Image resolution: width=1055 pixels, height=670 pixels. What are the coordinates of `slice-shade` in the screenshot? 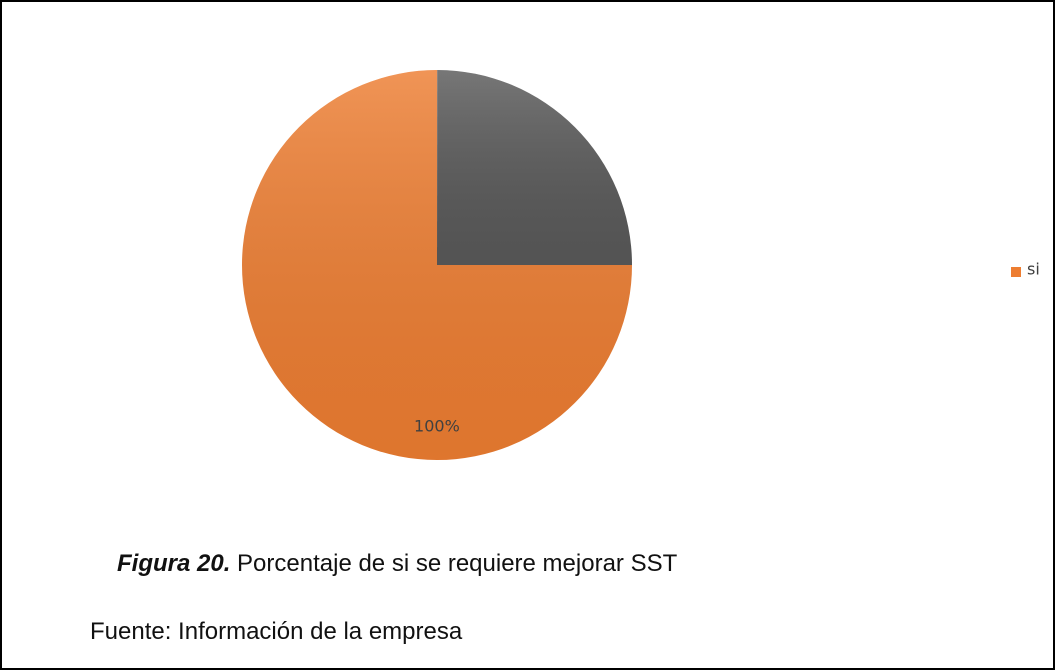 It's located at (534, 167).